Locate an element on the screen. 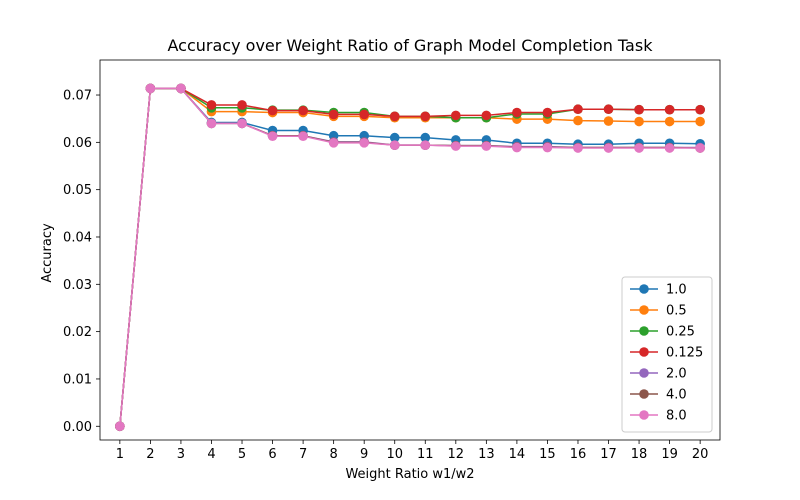 The image size is (800, 500). x-axis: 1 2 3 4 5 6 7 8 9 10 11 12 13 14 15 16 17 18 19 20 is located at coordinates (412, 451).